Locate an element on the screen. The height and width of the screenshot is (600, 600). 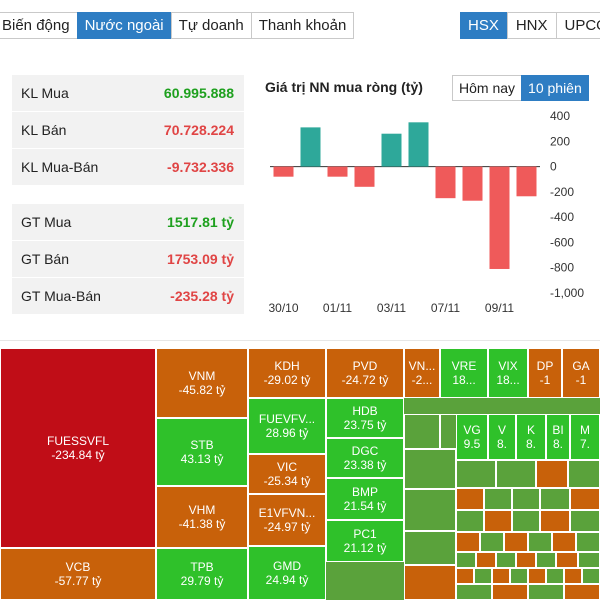
treemap-ticker: VG is located at coordinates (472, 430).